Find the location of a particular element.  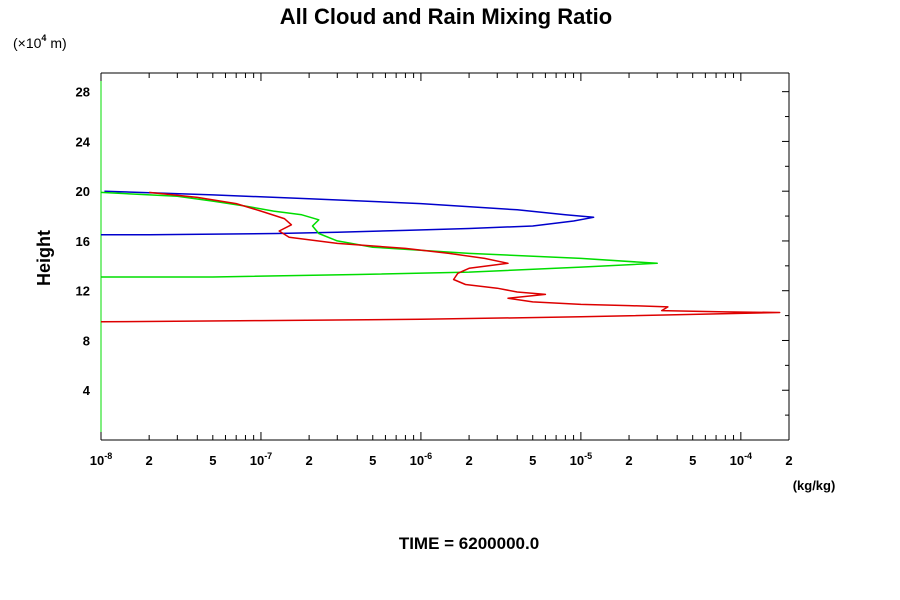

chart-title: All Cloud and Rain Mixing Ratio is located at coordinates (446, 16).